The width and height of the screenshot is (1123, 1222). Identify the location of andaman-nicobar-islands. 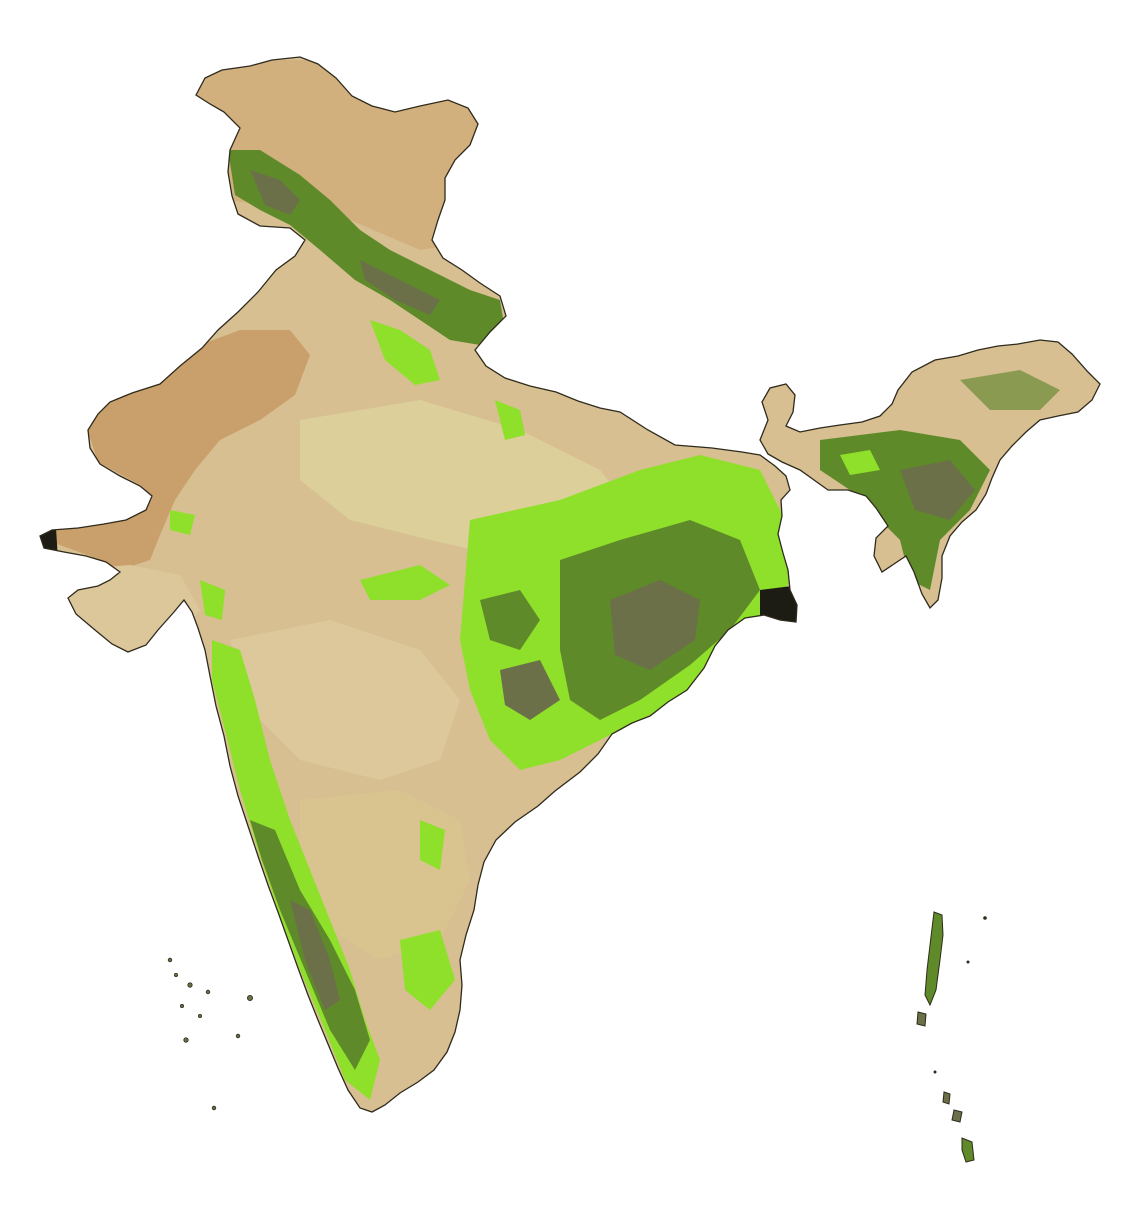
(951, 1037).